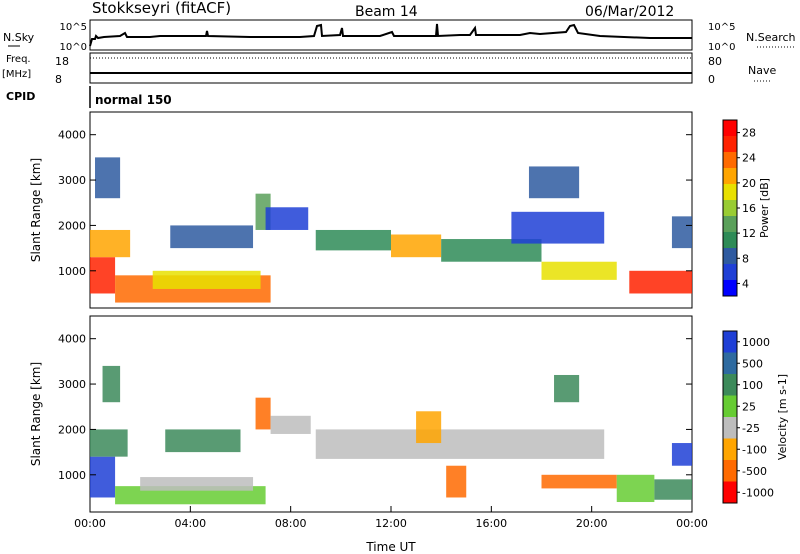 The height and width of the screenshot is (554, 800). Describe the element at coordinates (758, 492) in the screenshot. I see `colorbar-tick-label: -1000` at that location.